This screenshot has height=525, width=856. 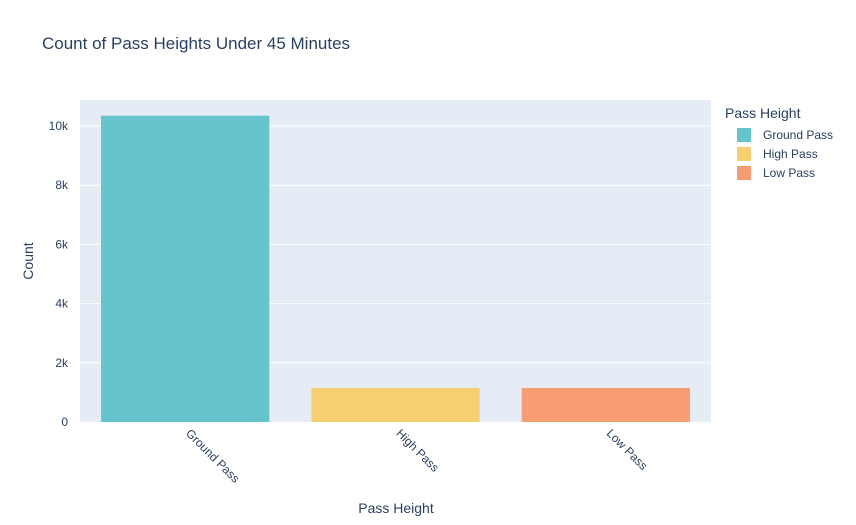 What do you see at coordinates (59, 274) in the screenshot?
I see `y-axis-ticks: 0 2k 4k 6k 8k 10k` at bounding box center [59, 274].